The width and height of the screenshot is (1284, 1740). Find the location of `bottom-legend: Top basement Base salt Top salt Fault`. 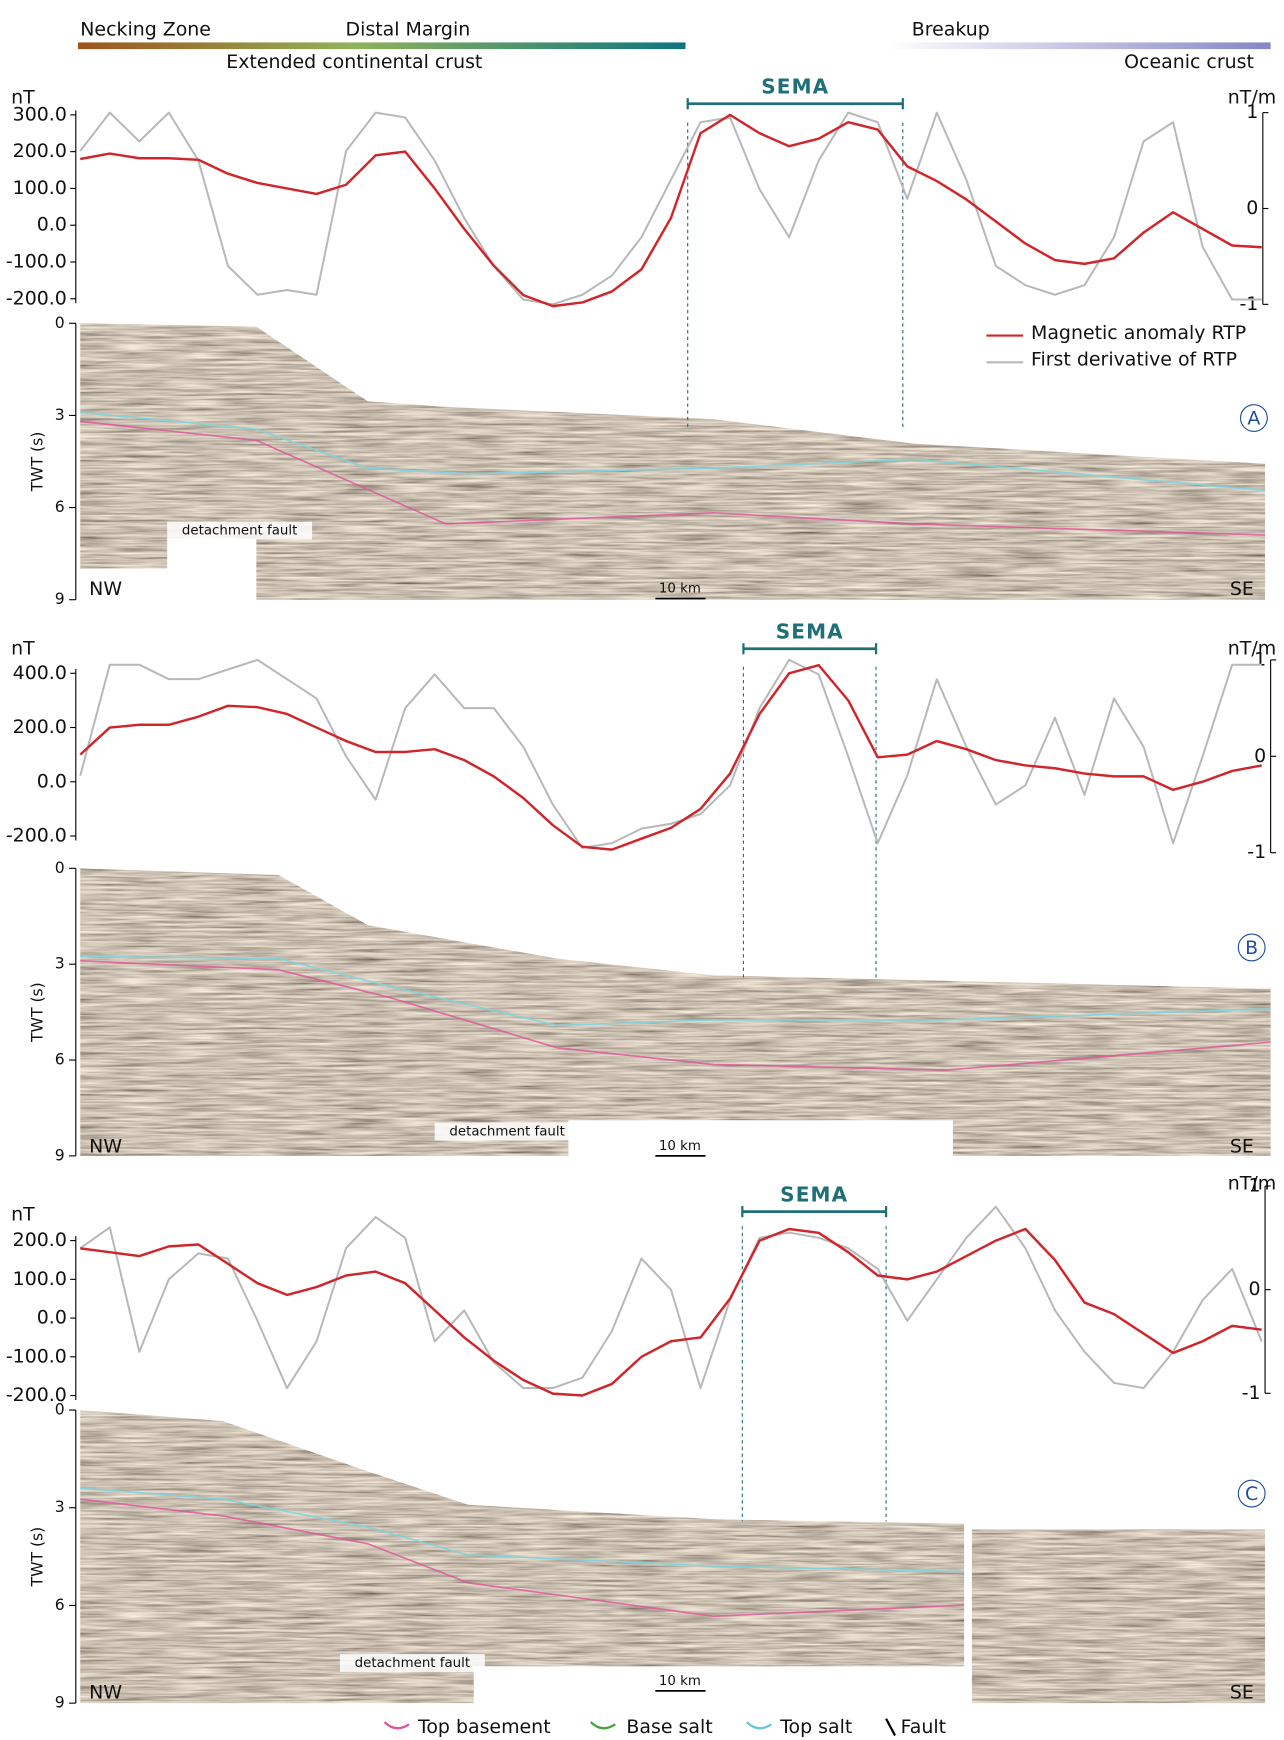

bottom-legend: Top basement Base salt Top salt Fault is located at coordinates (664, 1727).